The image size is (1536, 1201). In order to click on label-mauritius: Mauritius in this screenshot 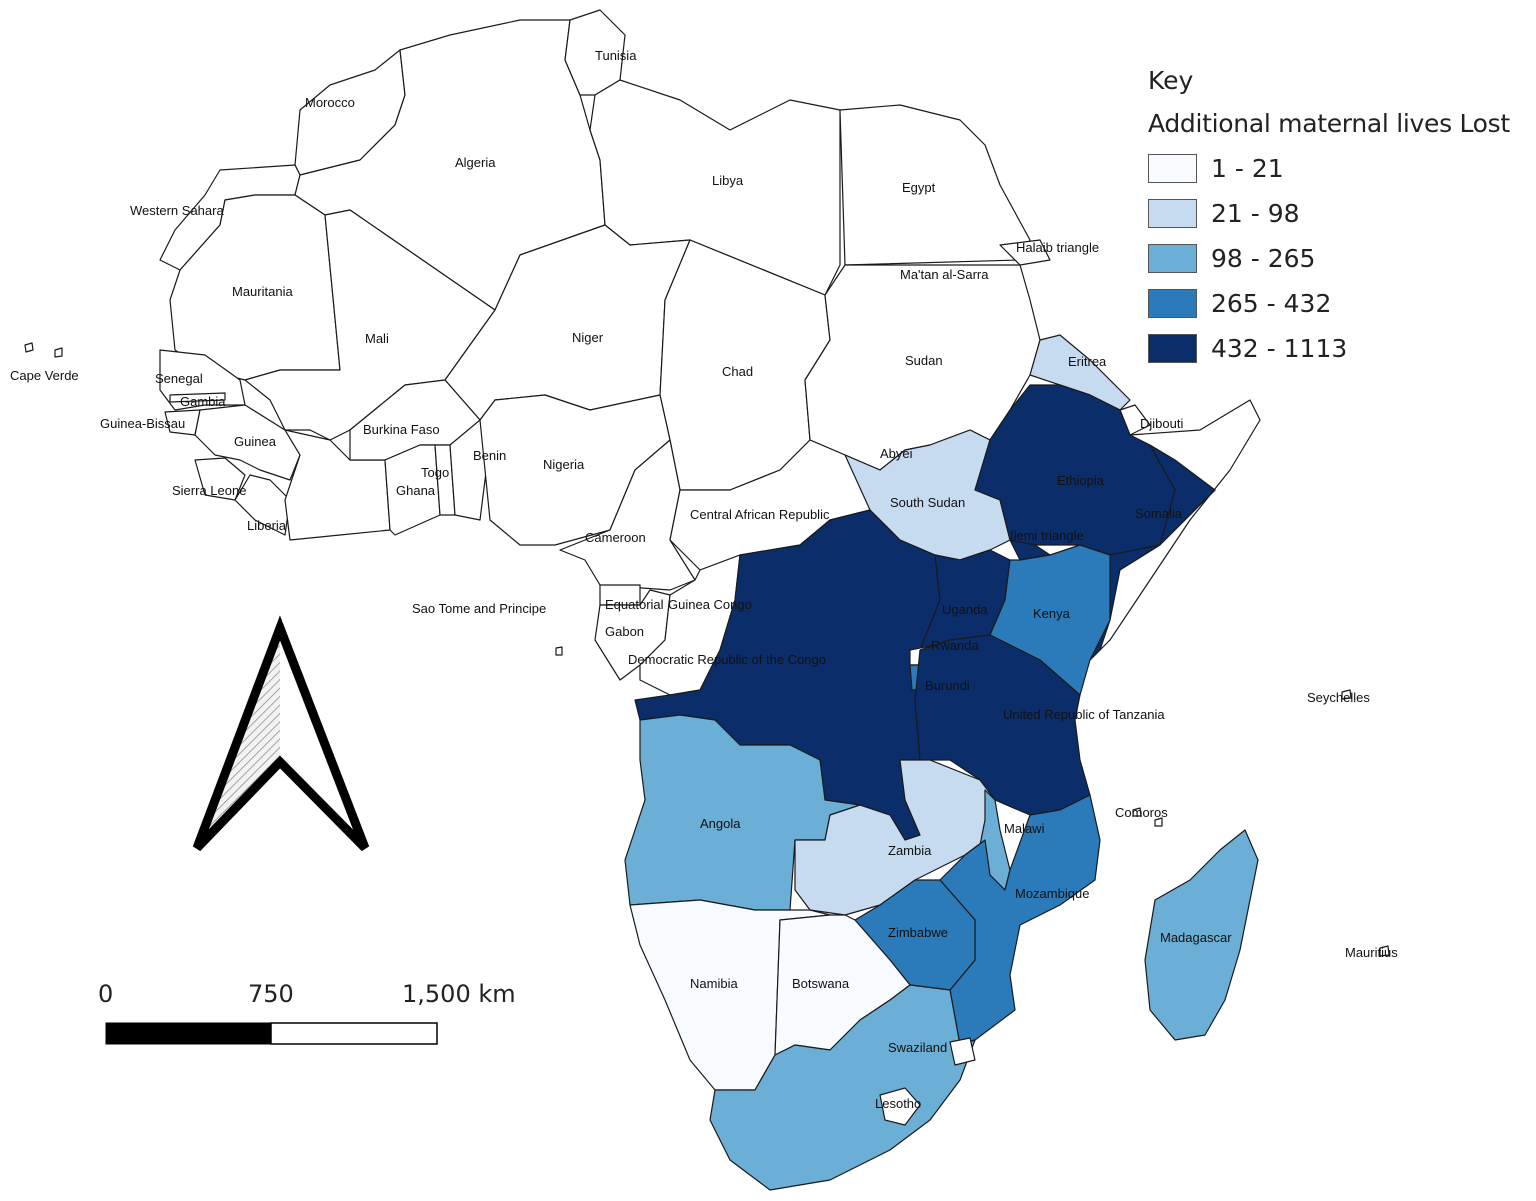, I will do `click(1371, 952)`.